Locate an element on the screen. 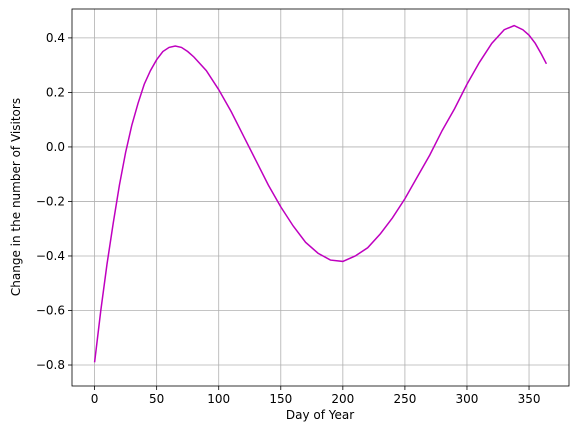 The height and width of the screenshot is (432, 579). x-tick-label: 200 is located at coordinates (342, 399).